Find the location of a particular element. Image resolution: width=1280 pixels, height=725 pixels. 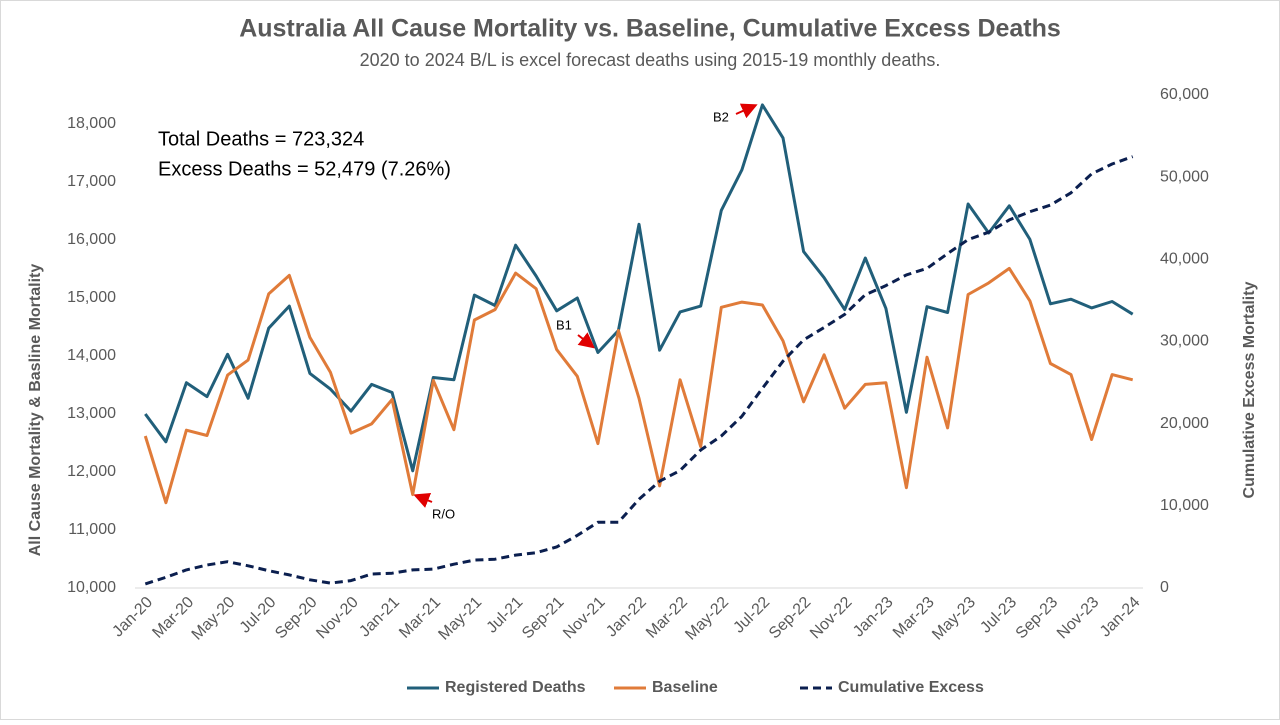

annotation: Total Deaths = 723,324 is located at coordinates (261, 139).